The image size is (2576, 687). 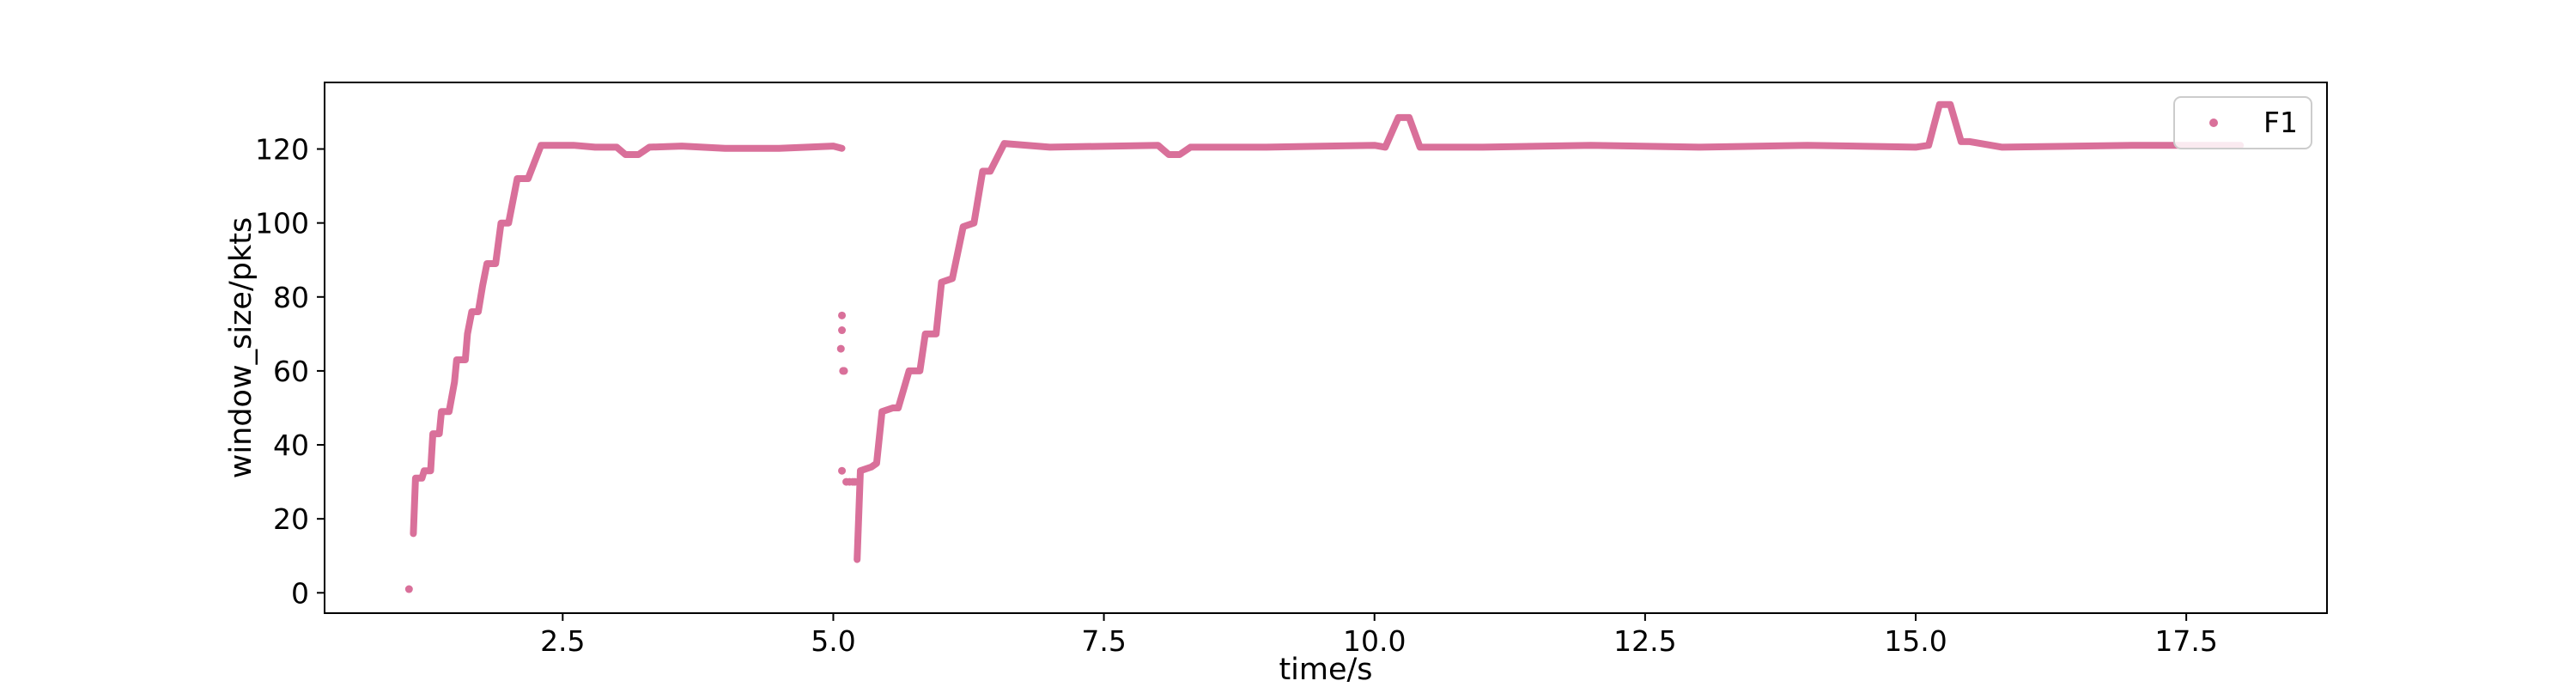 What do you see at coordinates (291, 519) in the screenshot?
I see `y-tick-label: 20` at bounding box center [291, 519].